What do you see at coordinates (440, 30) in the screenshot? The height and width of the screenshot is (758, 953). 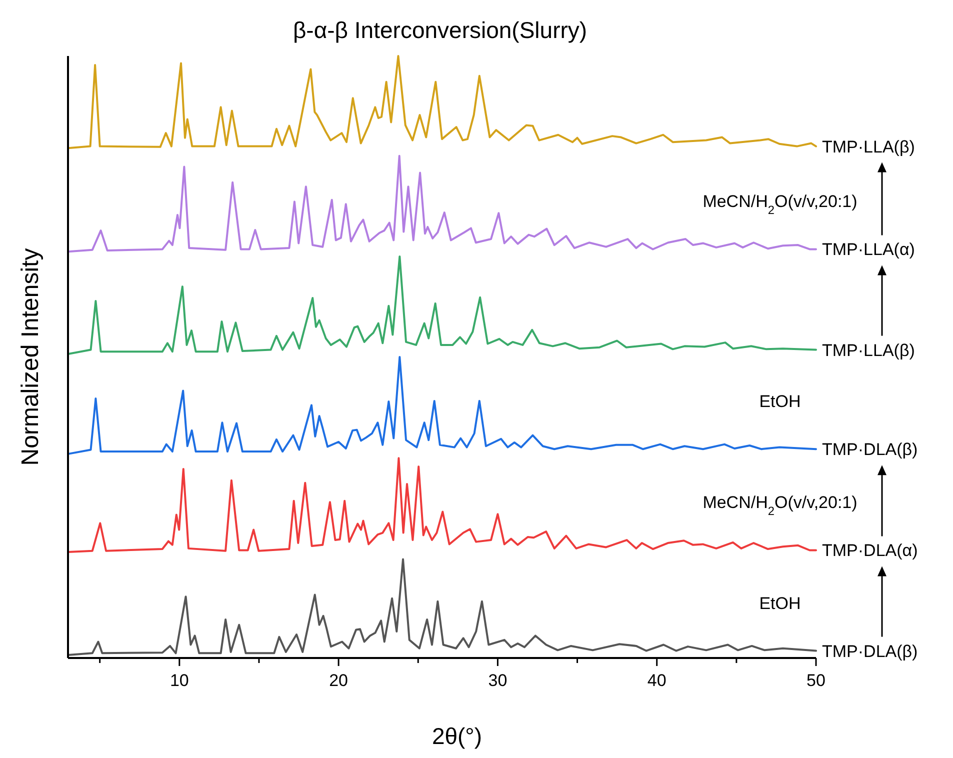 I see `chart-title: β-α-β Interconversion(Slurry)` at bounding box center [440, 30].